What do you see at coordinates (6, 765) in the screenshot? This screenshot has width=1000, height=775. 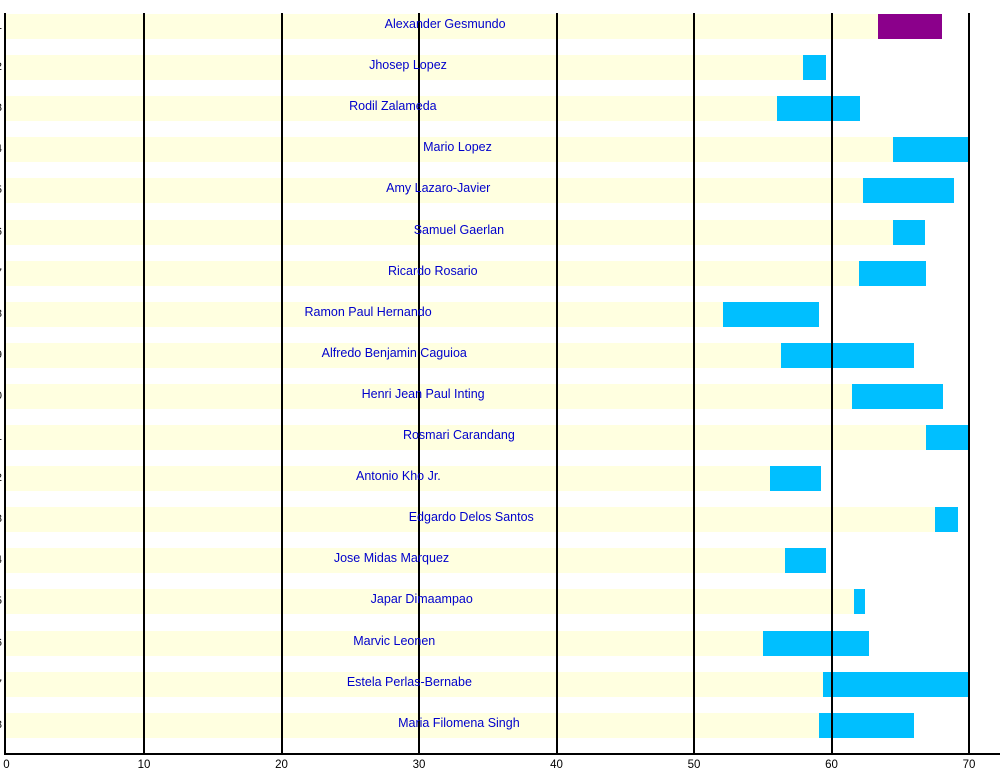 I see `x-tick-label: 0` at bounding box center [6, 765].